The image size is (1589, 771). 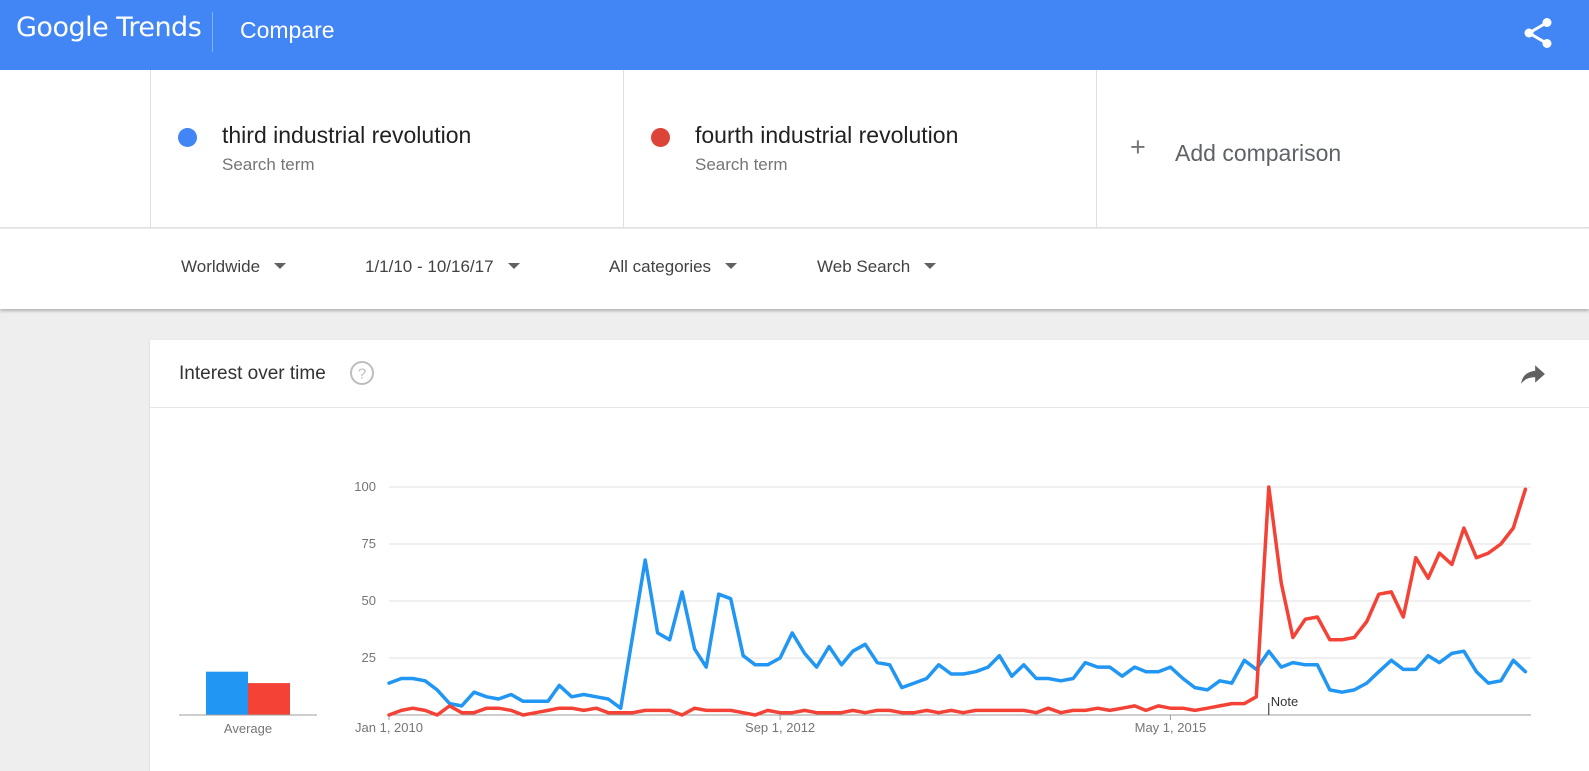 I want to click on search-type-dropdown: Web Search, so click(x=877, y=267).